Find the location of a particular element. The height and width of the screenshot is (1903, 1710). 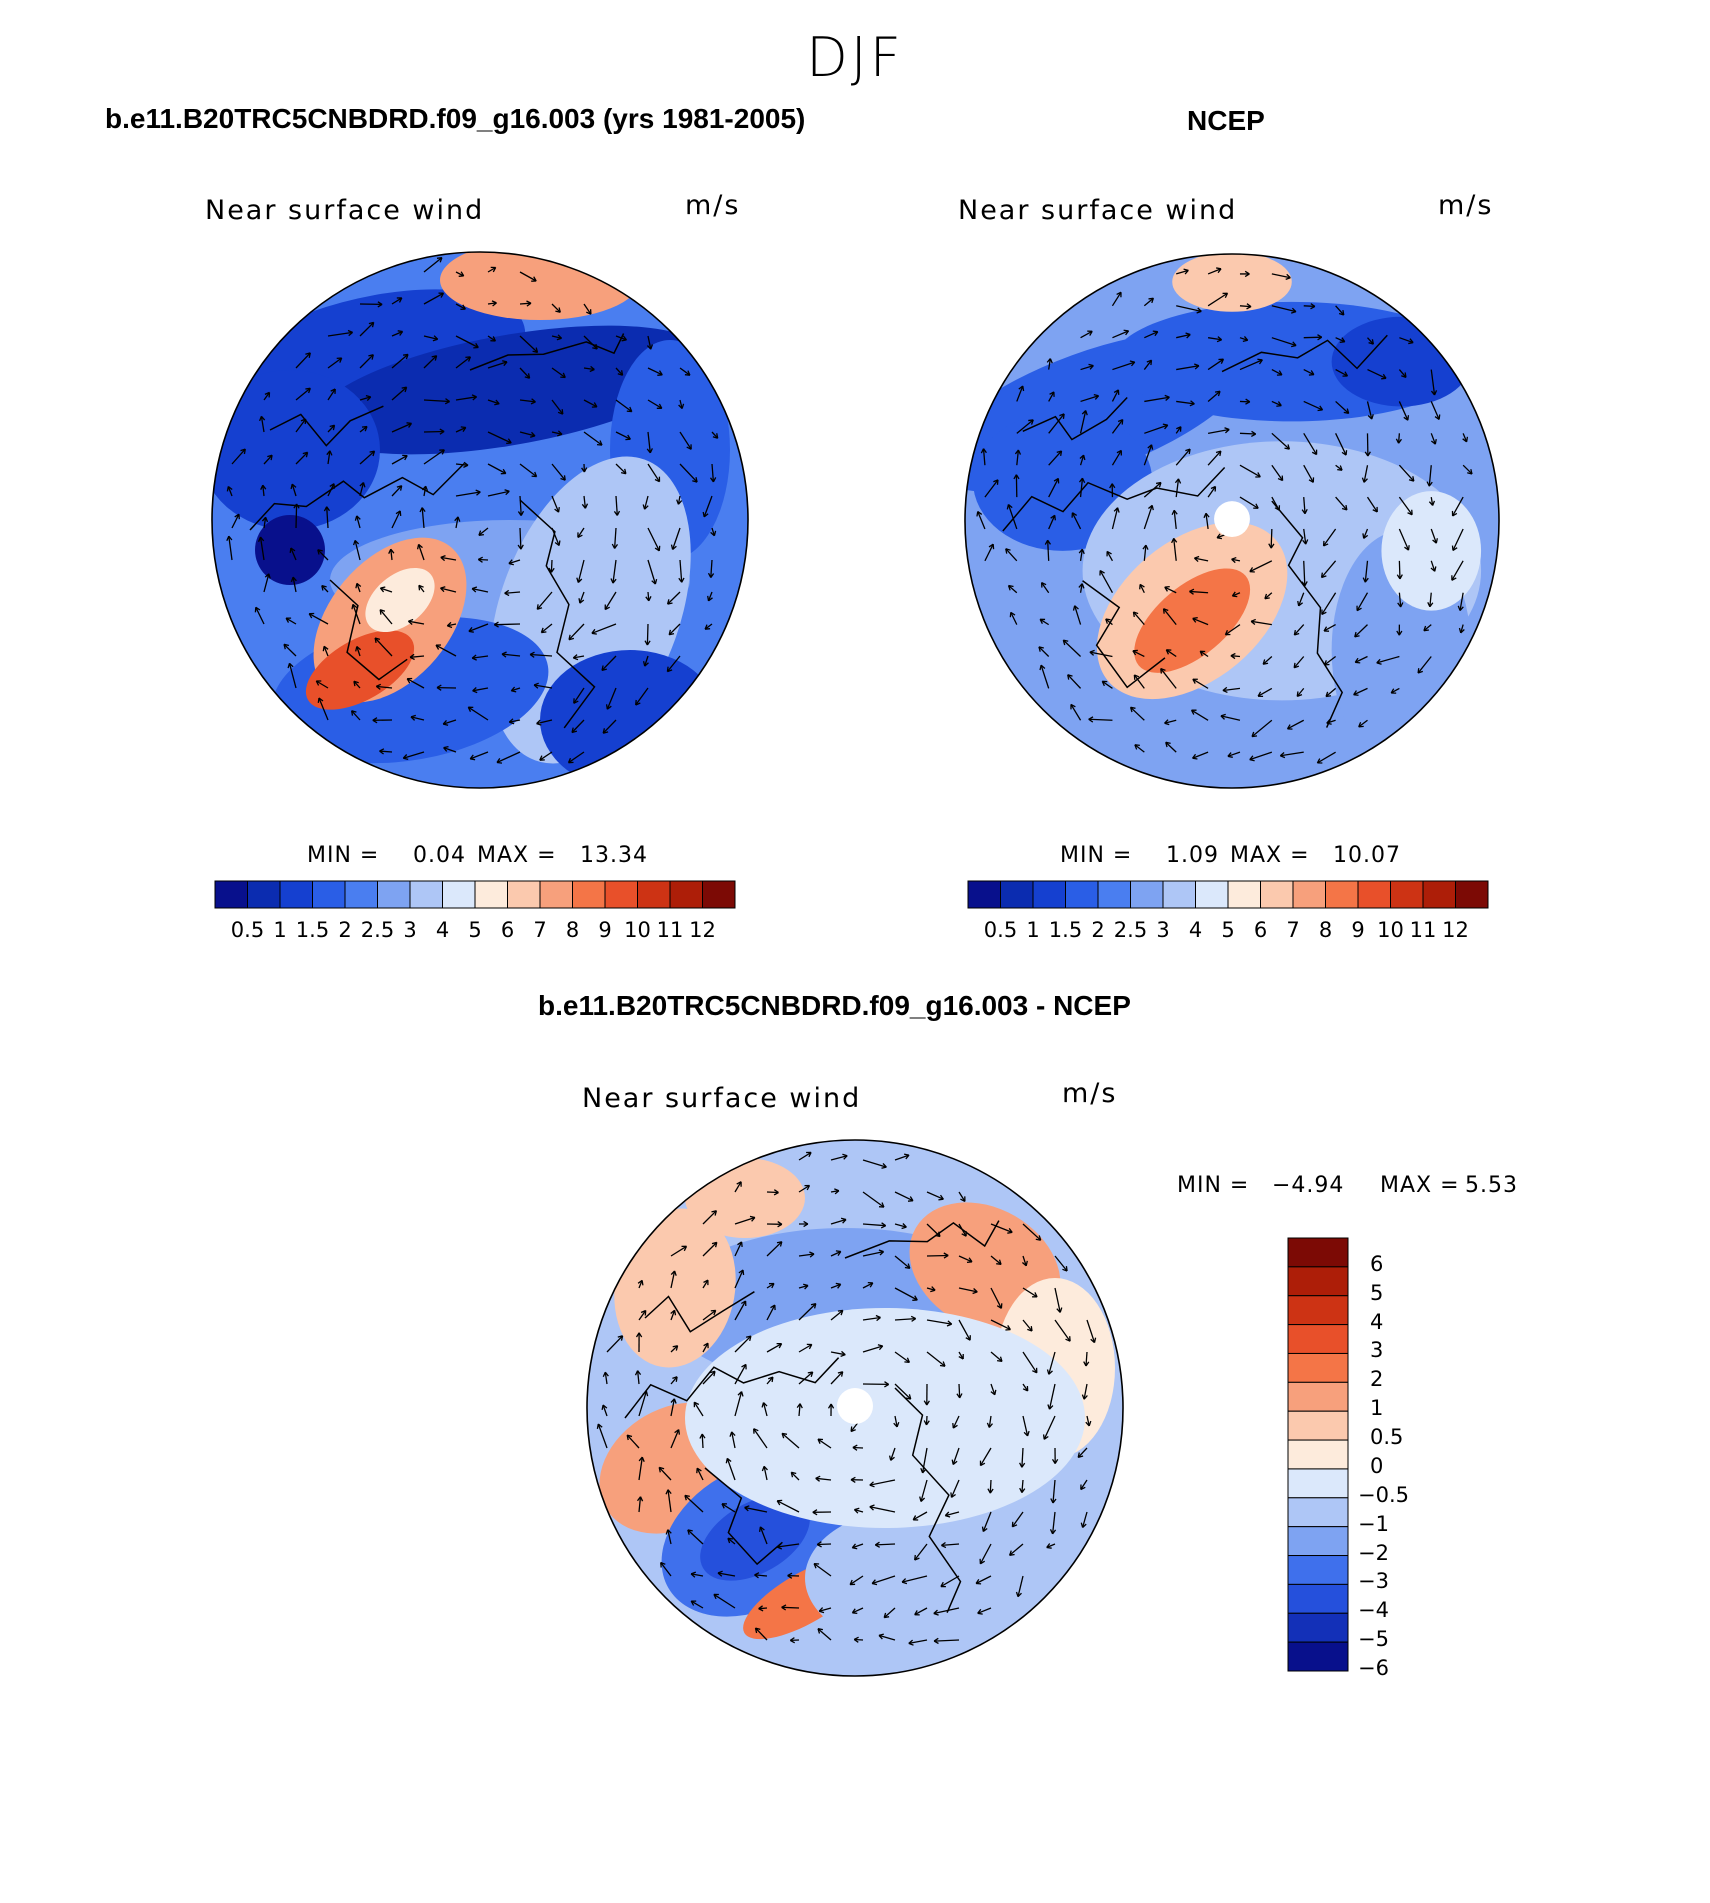

panel-2-max-label: MAX = is located at coordinates (1270, 855).